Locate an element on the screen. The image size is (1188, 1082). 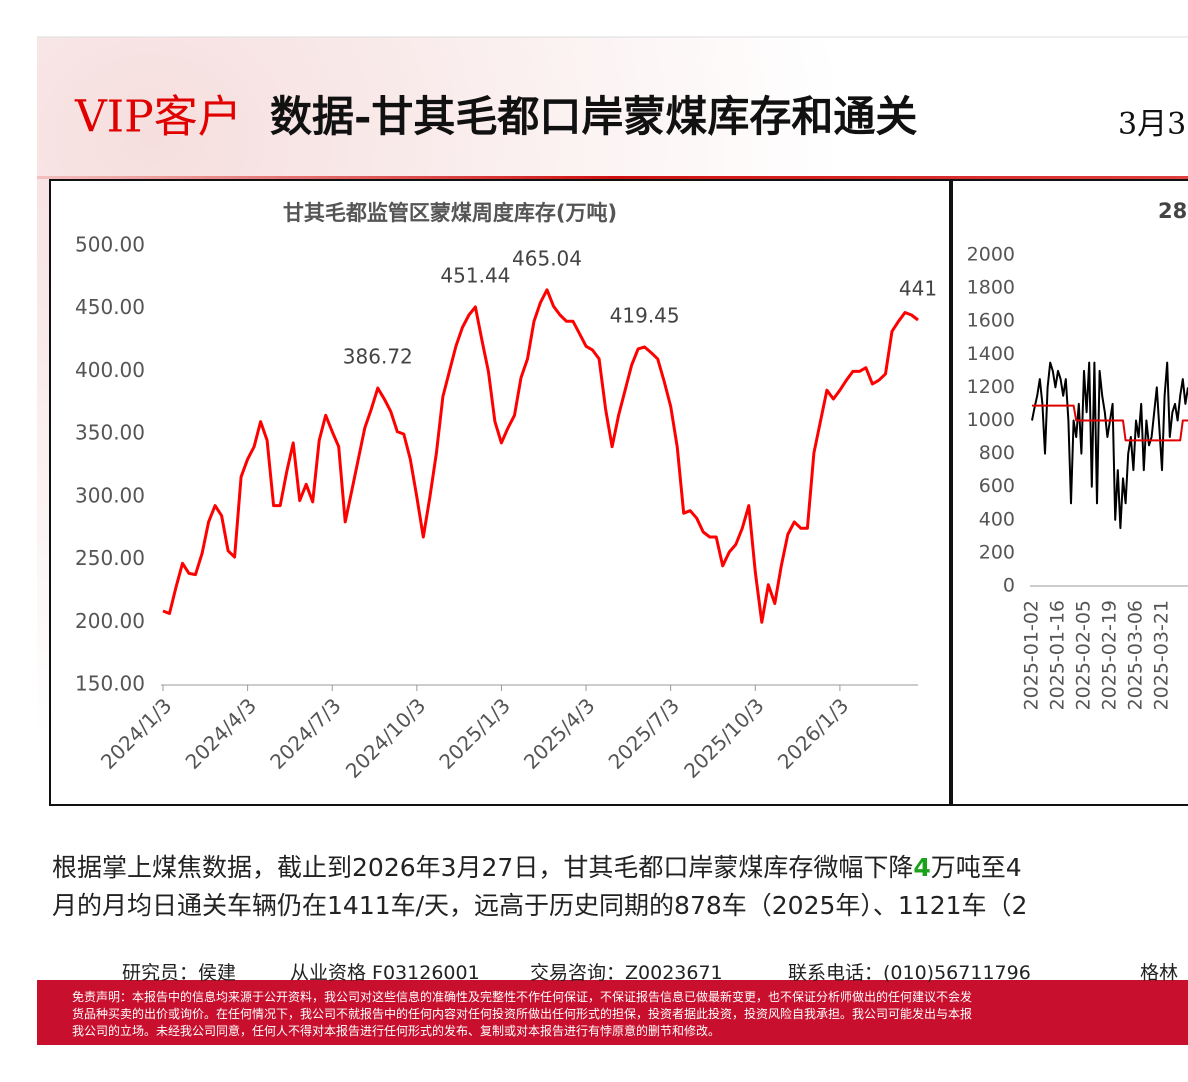
data-label: 419.45 is located at coordinates (645, 316).